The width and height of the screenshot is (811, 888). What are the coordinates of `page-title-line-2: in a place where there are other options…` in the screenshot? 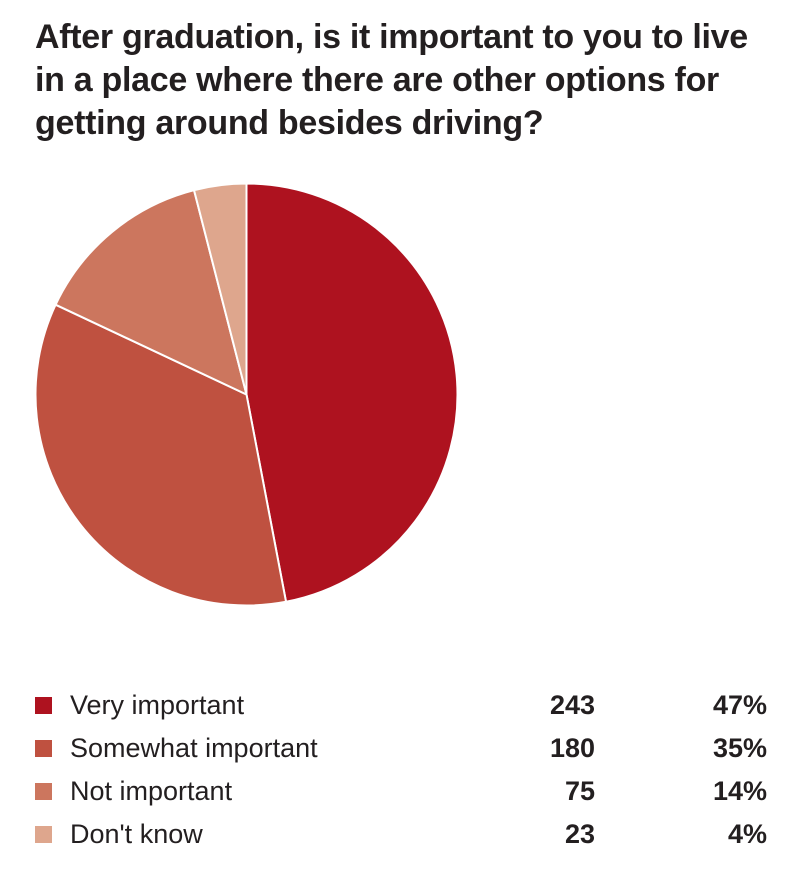 It's located at (377, 80).